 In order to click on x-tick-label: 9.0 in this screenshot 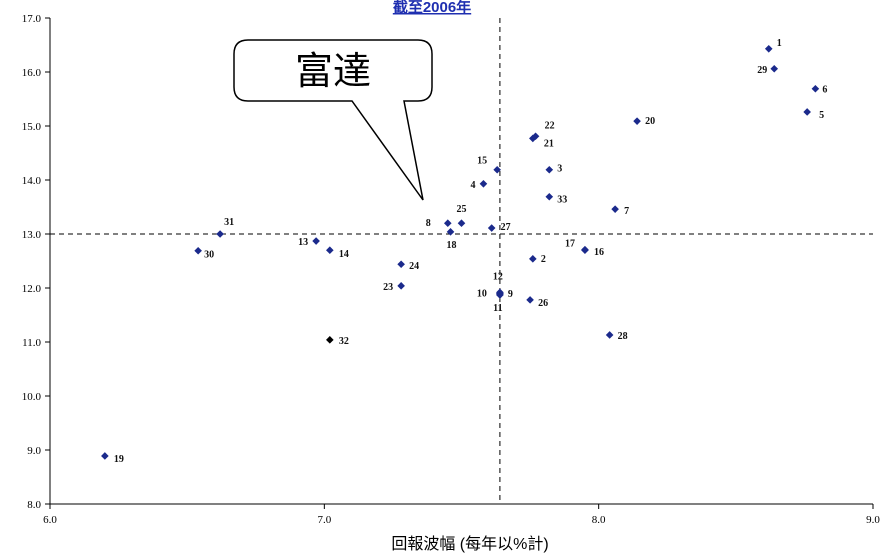, I will do `click(873, 520)`.